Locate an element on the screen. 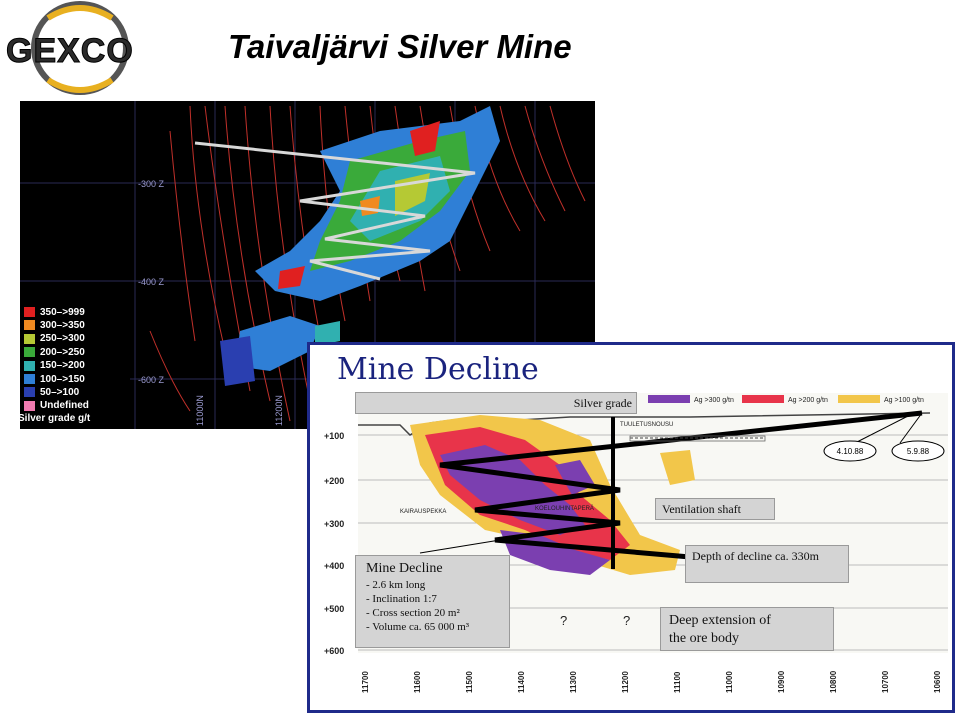 Image resolution: width=960 pixels, height=719 pixels. legend-label: 100–>150 is located at coordinates (62, 379).